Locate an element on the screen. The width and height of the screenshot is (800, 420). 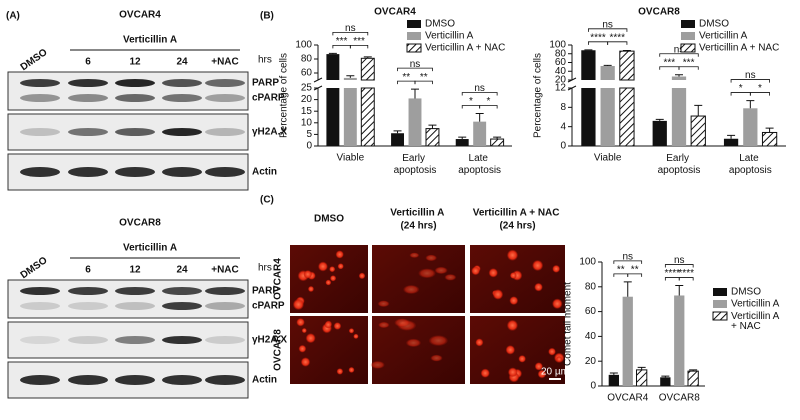
y-tick-label: 10 is located at coordinates (307, 122).